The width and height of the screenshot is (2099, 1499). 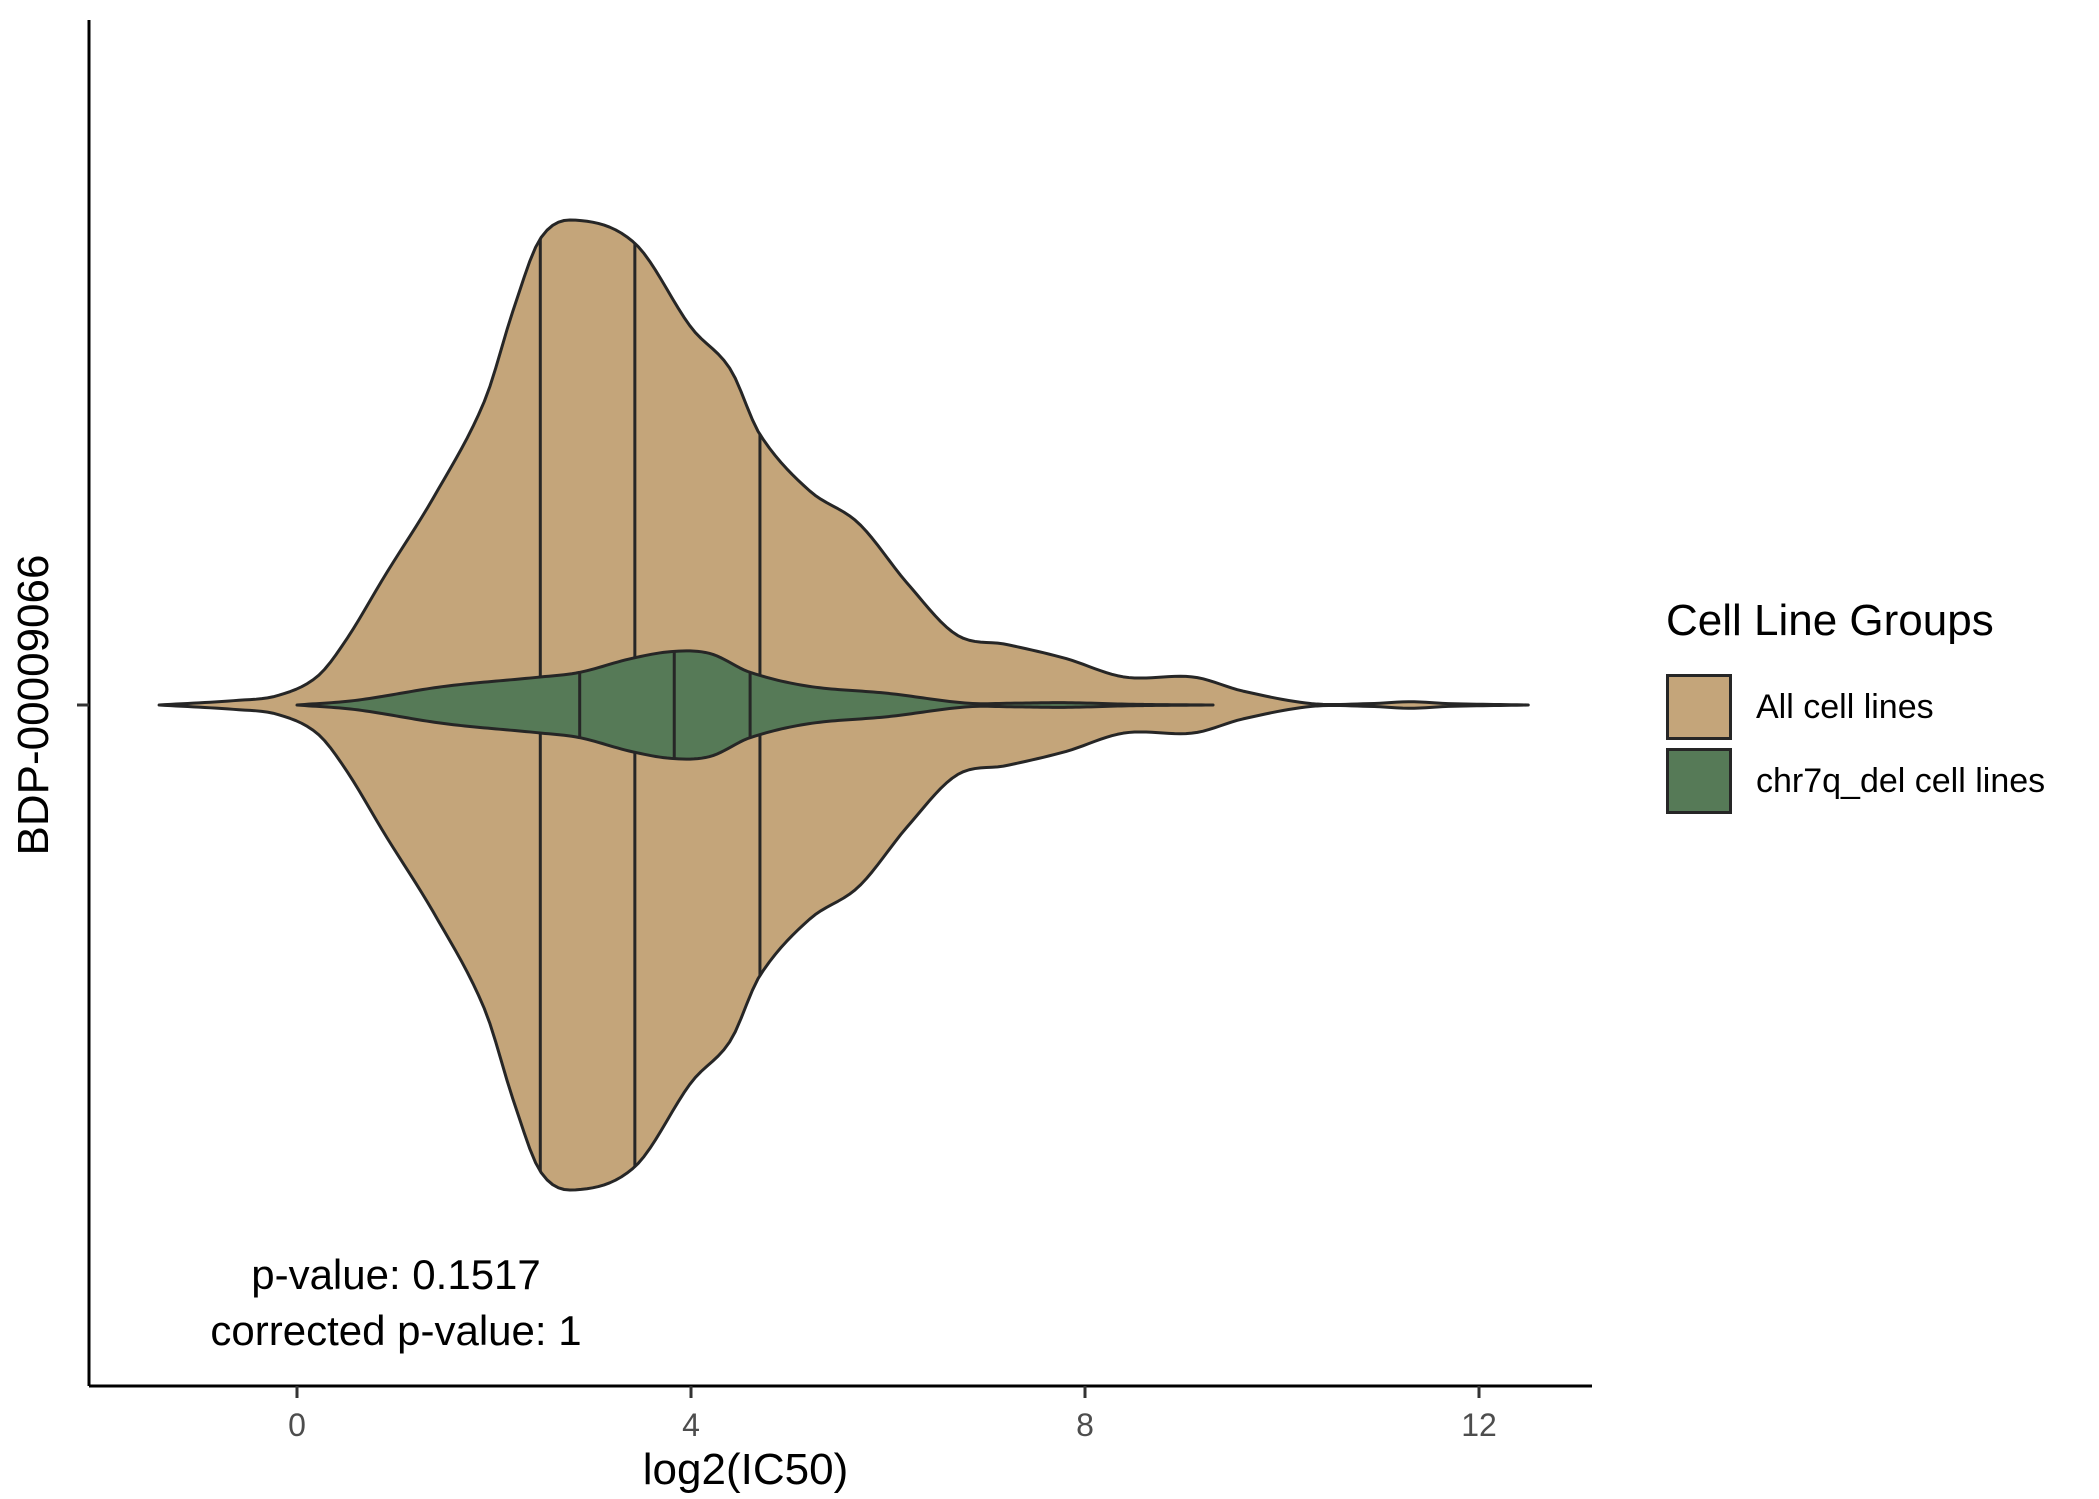 What do you see at coordinates (745, 1469) in the screenshot?
I see `x-axis-label: log2(IC50)` at bounding box center [745, 1469].